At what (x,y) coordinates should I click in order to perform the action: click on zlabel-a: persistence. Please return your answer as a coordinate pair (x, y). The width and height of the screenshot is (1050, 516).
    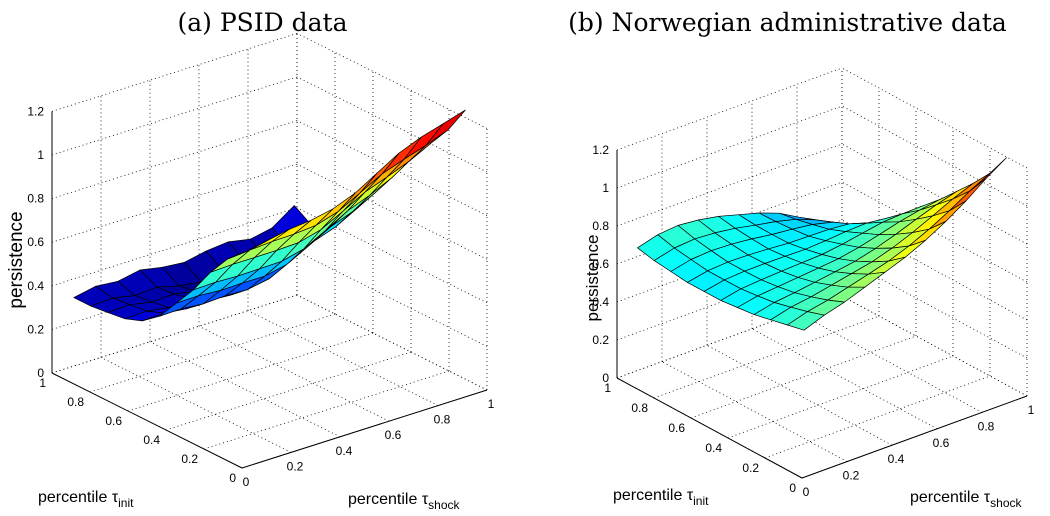
    Looking at the image, I should click on (16, 259).